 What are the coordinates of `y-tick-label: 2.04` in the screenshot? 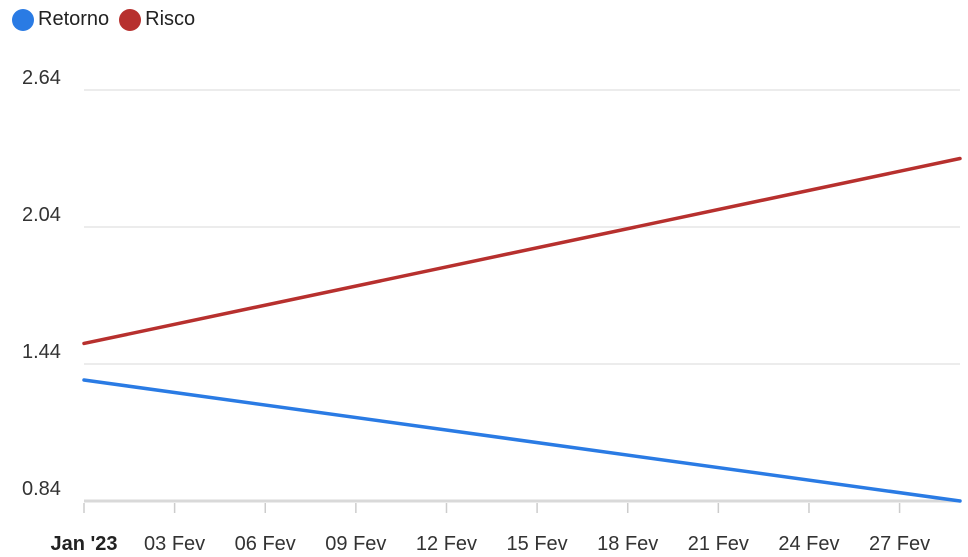 It's located at (41, 215).